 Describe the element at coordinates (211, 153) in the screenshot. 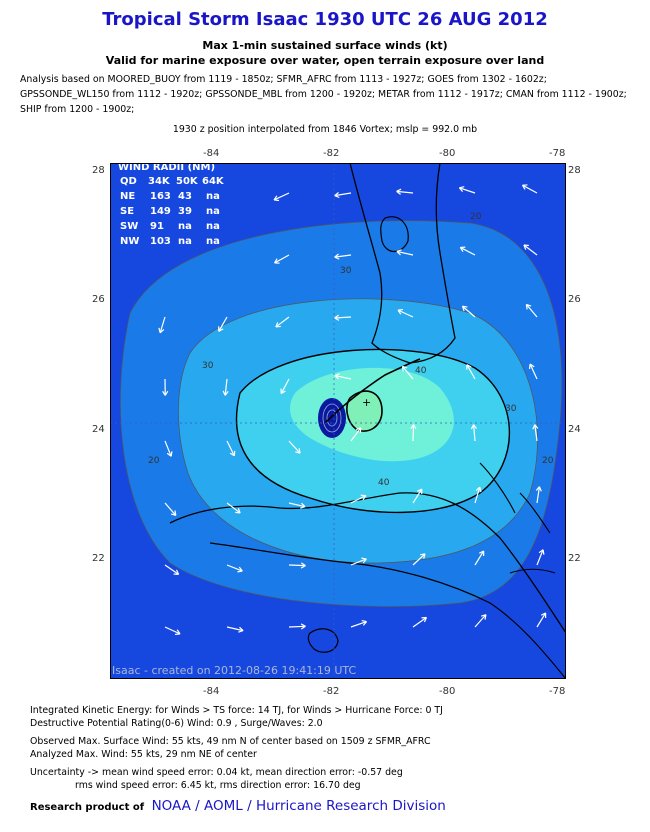

I see `lon-label-top: -84` at that location.